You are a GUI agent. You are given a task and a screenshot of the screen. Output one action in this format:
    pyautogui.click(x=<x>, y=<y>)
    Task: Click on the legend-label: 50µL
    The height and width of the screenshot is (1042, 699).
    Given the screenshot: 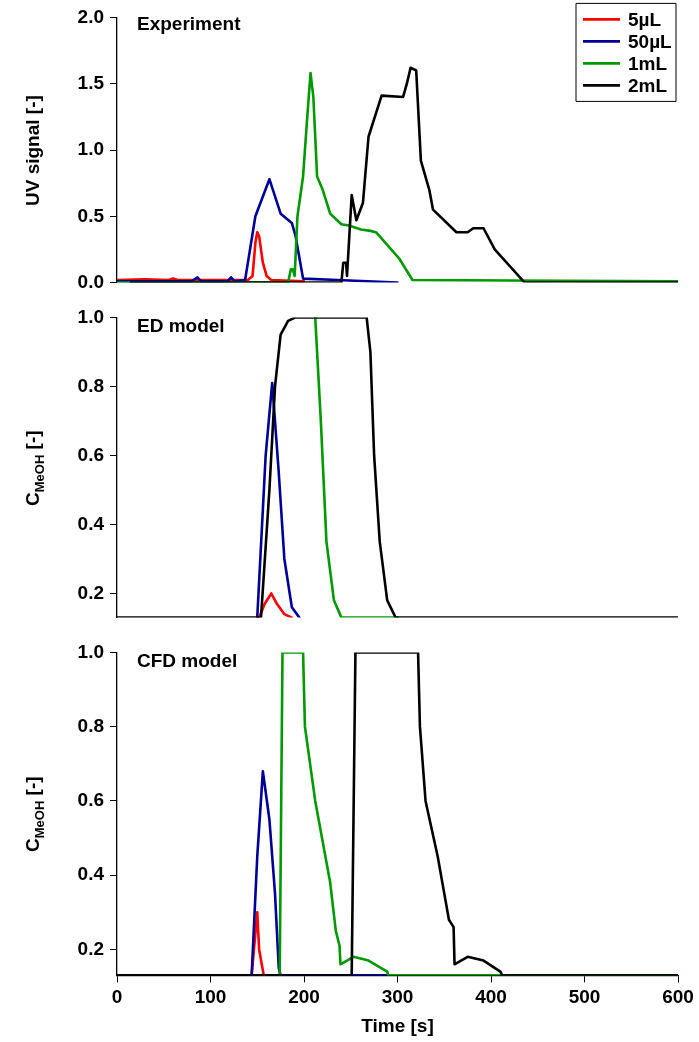 What is the action you would take?
    pyautogui.click(x=650, y=41)
    